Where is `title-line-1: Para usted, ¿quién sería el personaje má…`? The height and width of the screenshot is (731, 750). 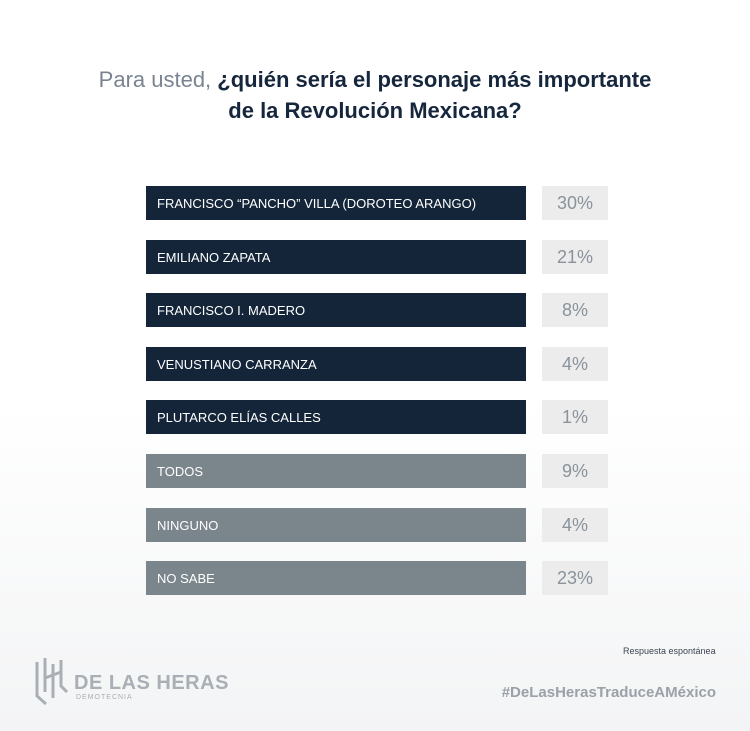 title-line-1: Para usted, ¿quién sería el personaje má… is located at coordinates (375, 79).